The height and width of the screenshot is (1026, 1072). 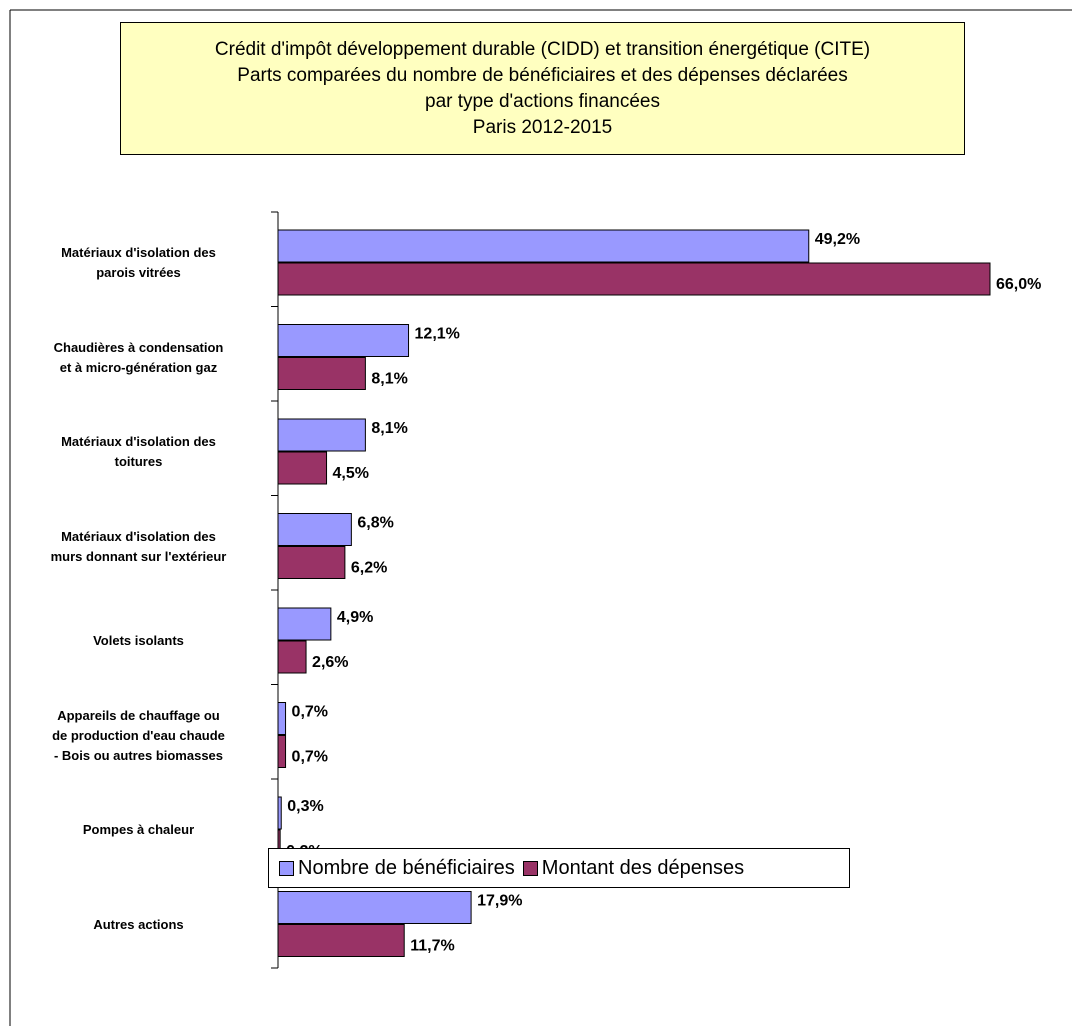 I want to click on value-label: 4,9%, so click(x=355, y=617).